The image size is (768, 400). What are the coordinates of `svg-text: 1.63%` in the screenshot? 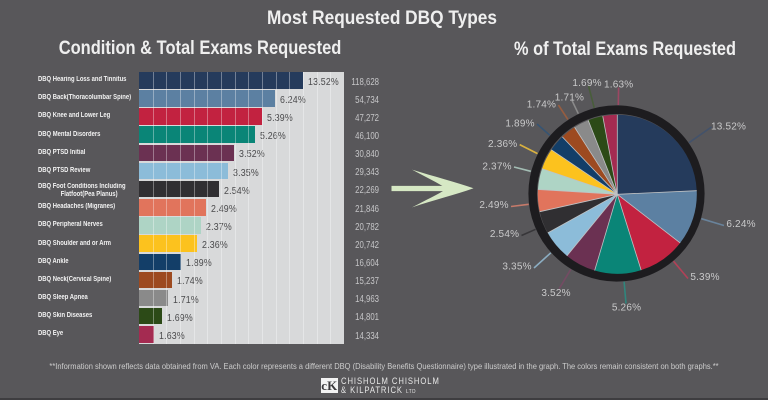 It's located at (618, 85).